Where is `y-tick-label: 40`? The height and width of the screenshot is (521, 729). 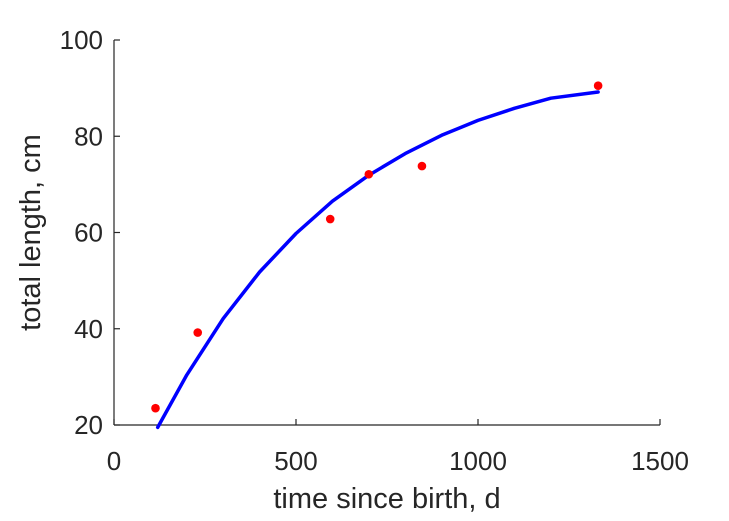 y-tick-label: 40 is located at coordinates (88, 329).